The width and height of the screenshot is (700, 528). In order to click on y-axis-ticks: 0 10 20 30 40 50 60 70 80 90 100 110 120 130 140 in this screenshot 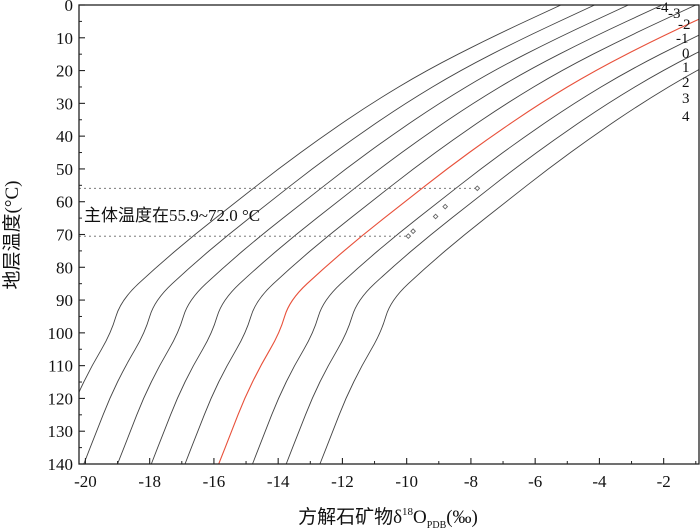, I will do `click(66, 237)`.